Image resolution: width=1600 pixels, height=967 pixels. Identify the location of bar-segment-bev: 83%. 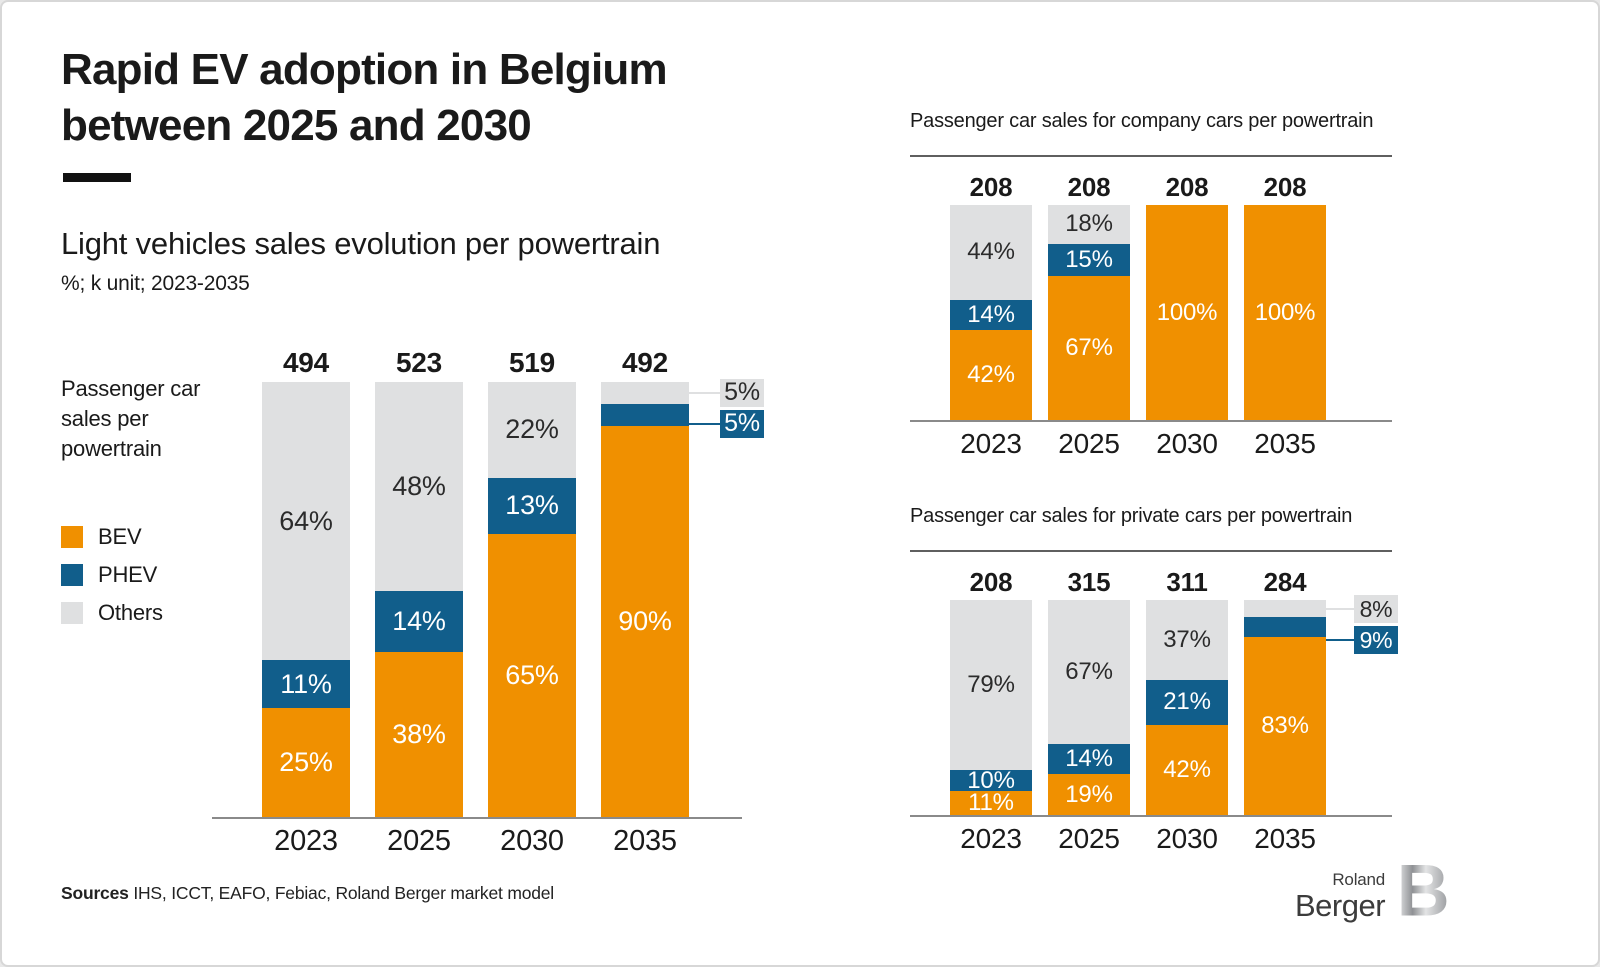
(1285, 725).